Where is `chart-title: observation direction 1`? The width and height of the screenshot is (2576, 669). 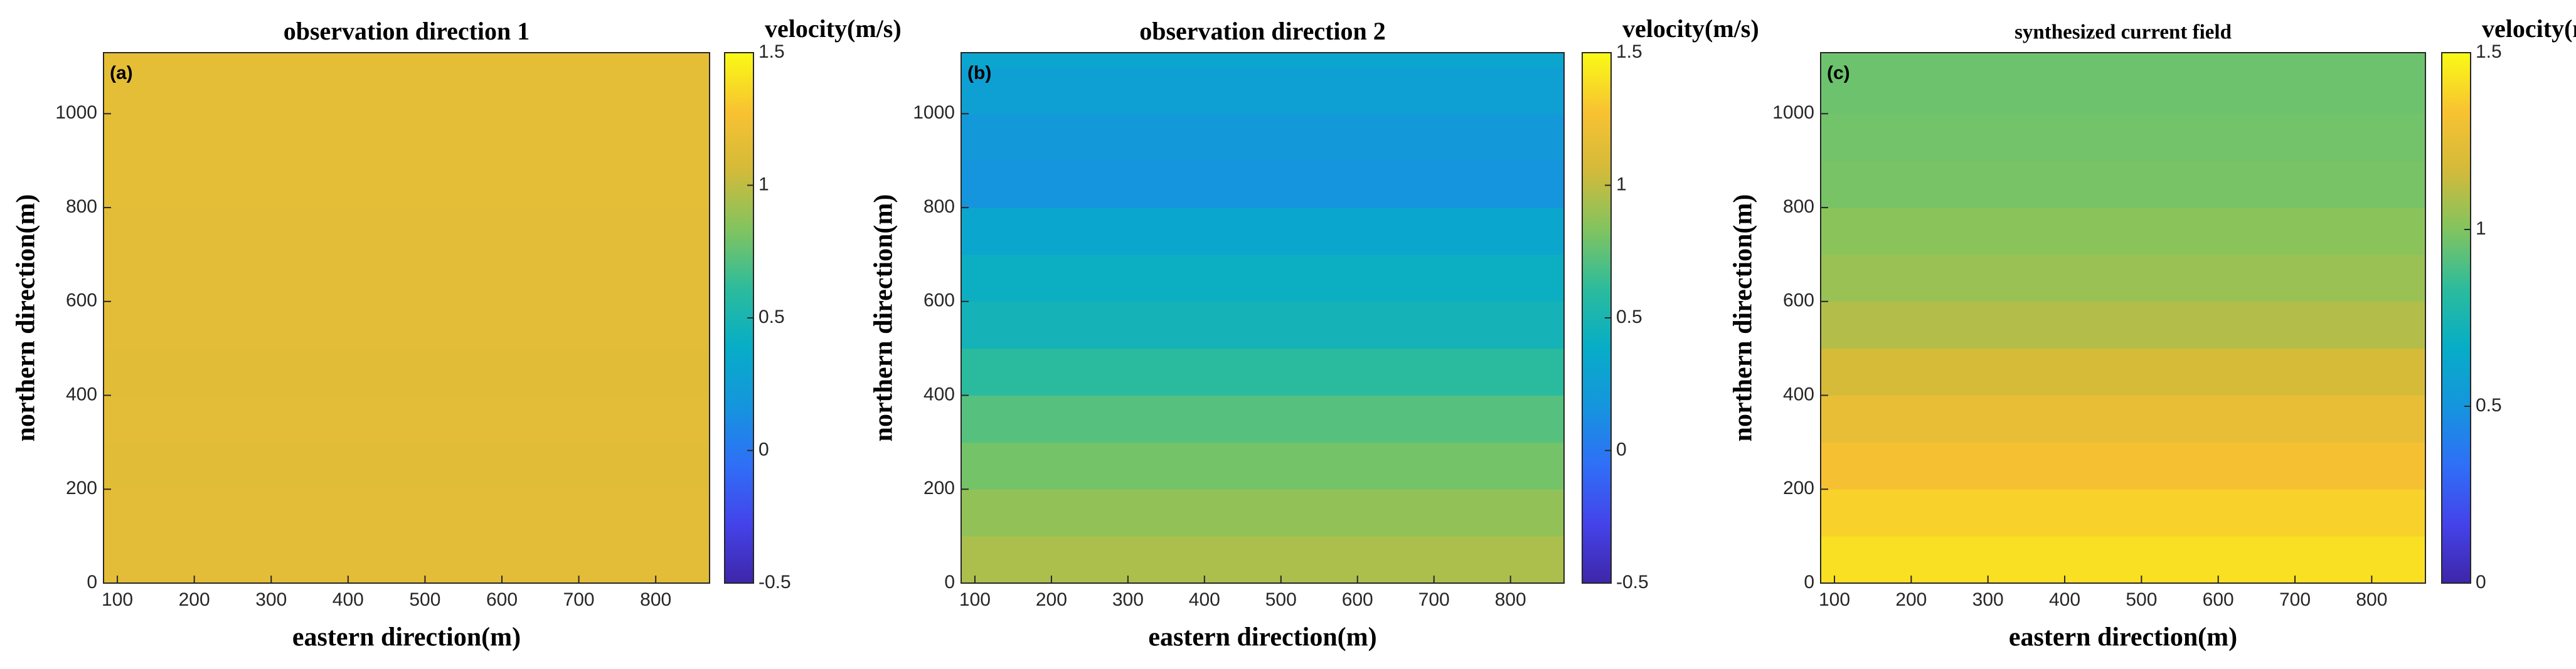 chart-title: observation direction 1 is located at coordinates (407, 31).